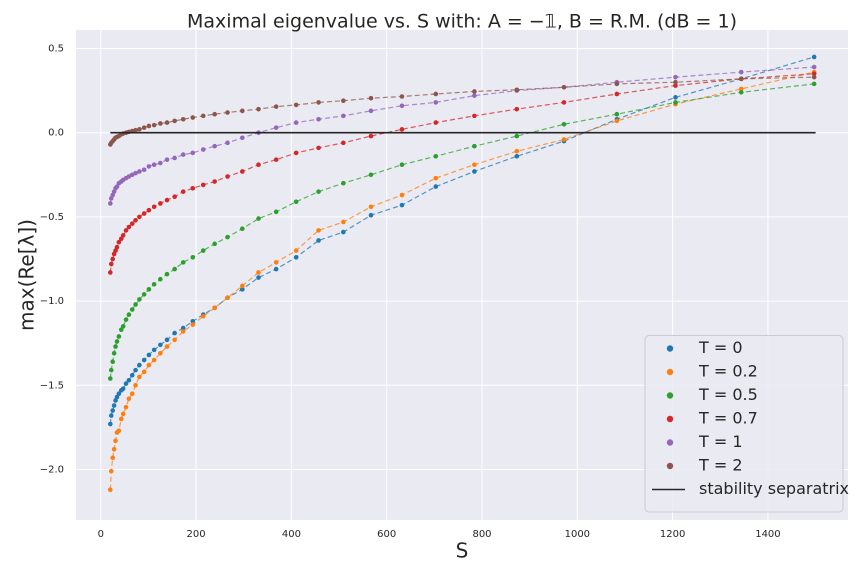 Image resolution: width=864 pixels, height=576 pixels. I want to click on x-tick-label: 200, so click(196, 534).